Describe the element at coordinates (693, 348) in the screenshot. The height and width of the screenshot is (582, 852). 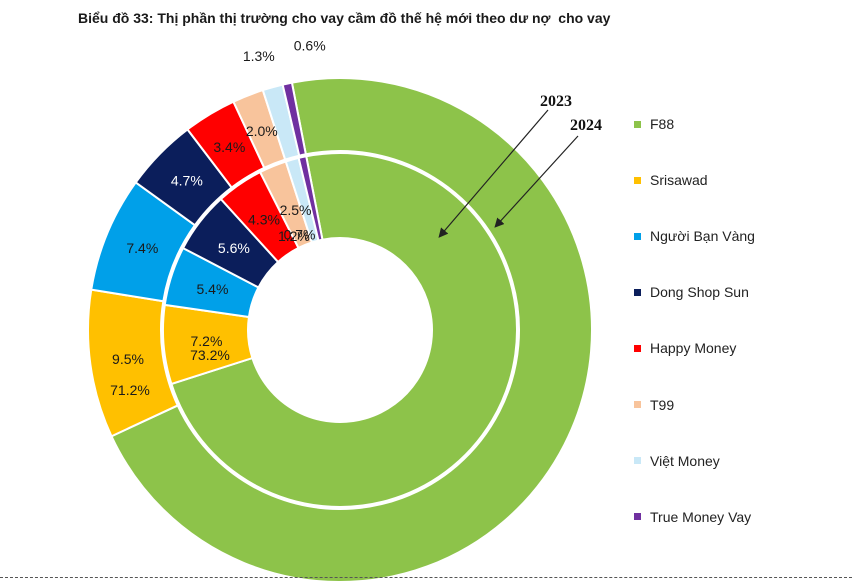
I see `legend-label: Happy Money` at that location.